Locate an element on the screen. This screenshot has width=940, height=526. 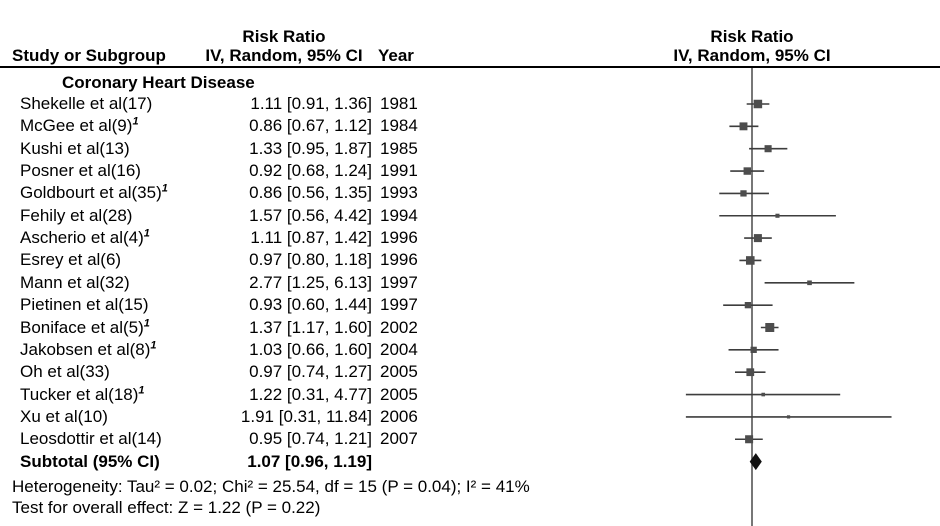
effect-estimate: 0.86 [0.67, 1.12] is located at coordinates (310, 126).